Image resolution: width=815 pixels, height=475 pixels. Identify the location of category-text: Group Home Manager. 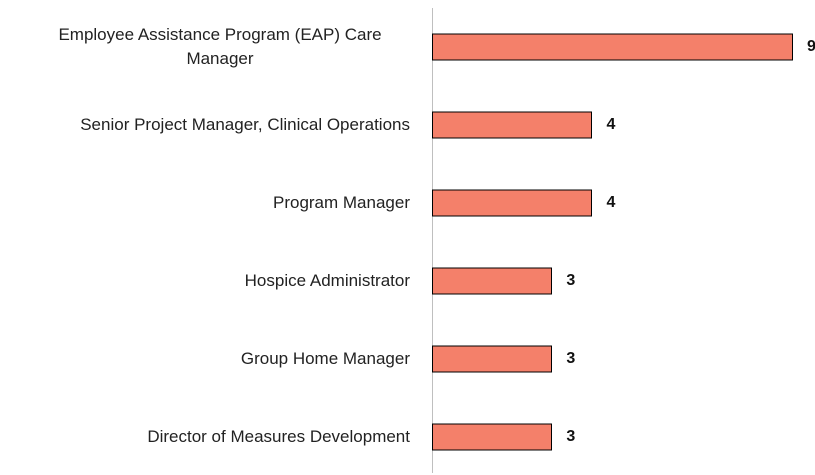
(325, 358).